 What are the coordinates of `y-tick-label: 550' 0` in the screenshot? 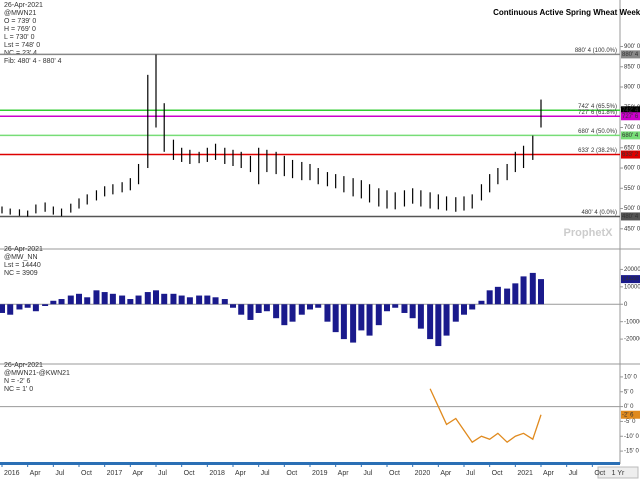 It's located at (632, 189).